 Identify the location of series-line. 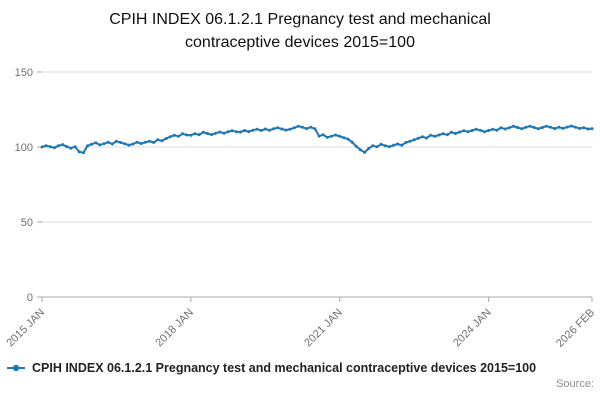
(317, 139).